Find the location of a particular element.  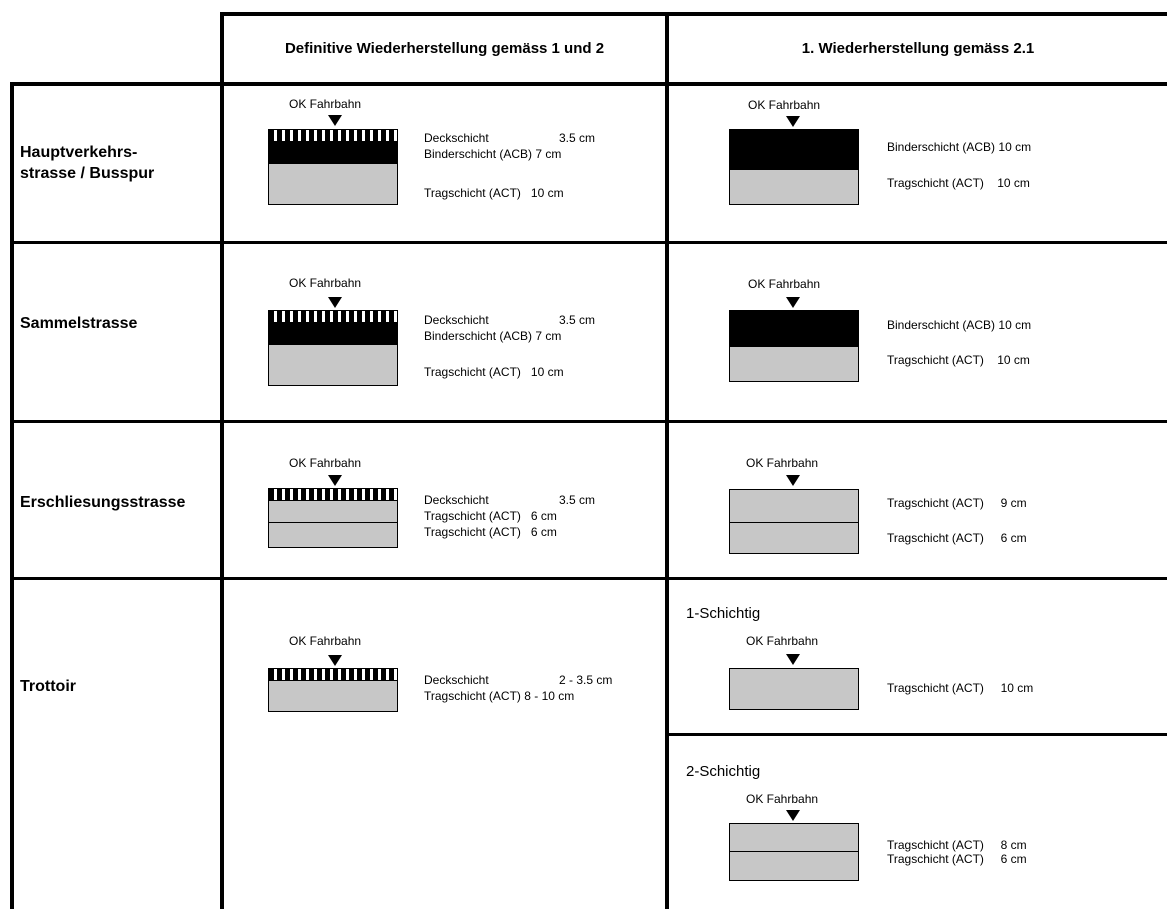

layer-label: Tragschicht (ACT) 9 cm is located at coordinates (957, 503).